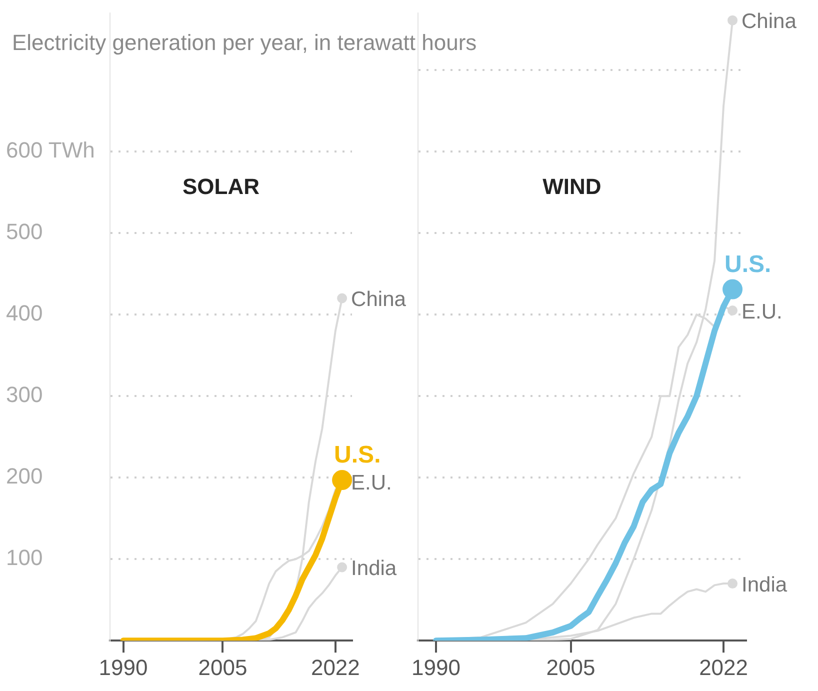 The width and height of the screenshot is (818, 691). Describe the element at coordinates (24, 557) in the screenshot. I see `y-tick-label: 100` at that location.